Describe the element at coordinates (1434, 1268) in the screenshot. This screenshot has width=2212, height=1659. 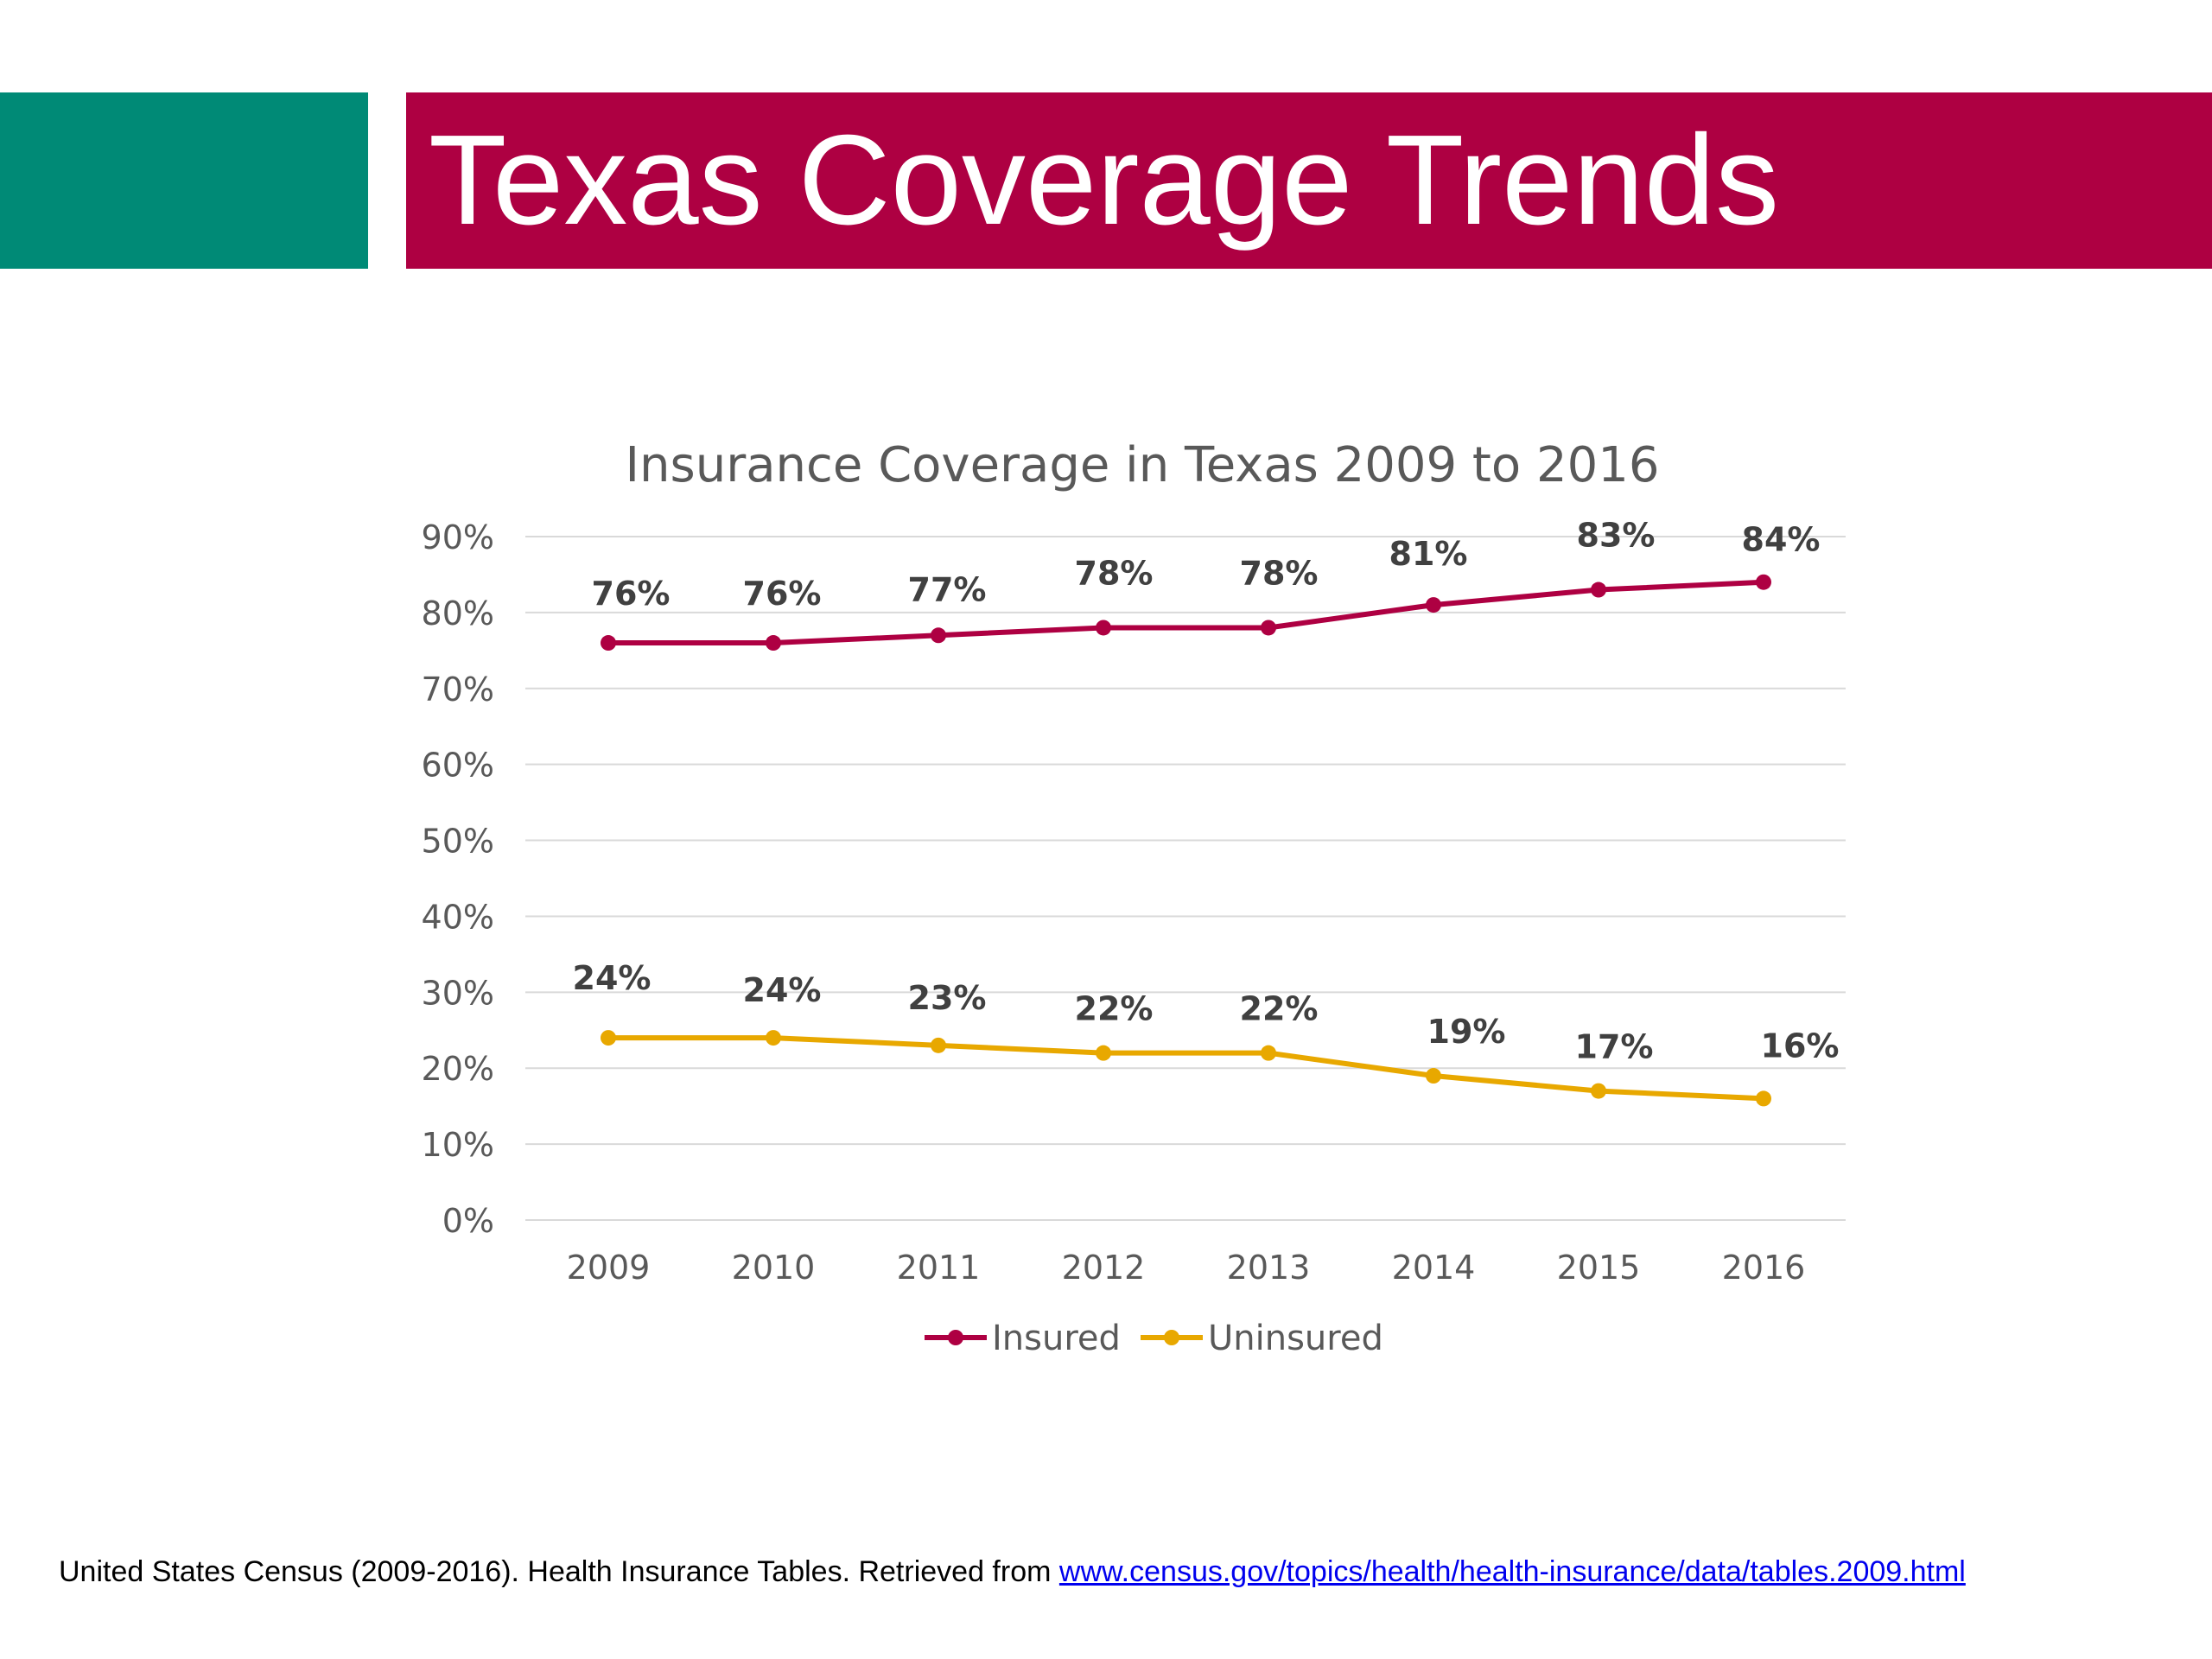
I see `x-tick-label: 2014` at that location.